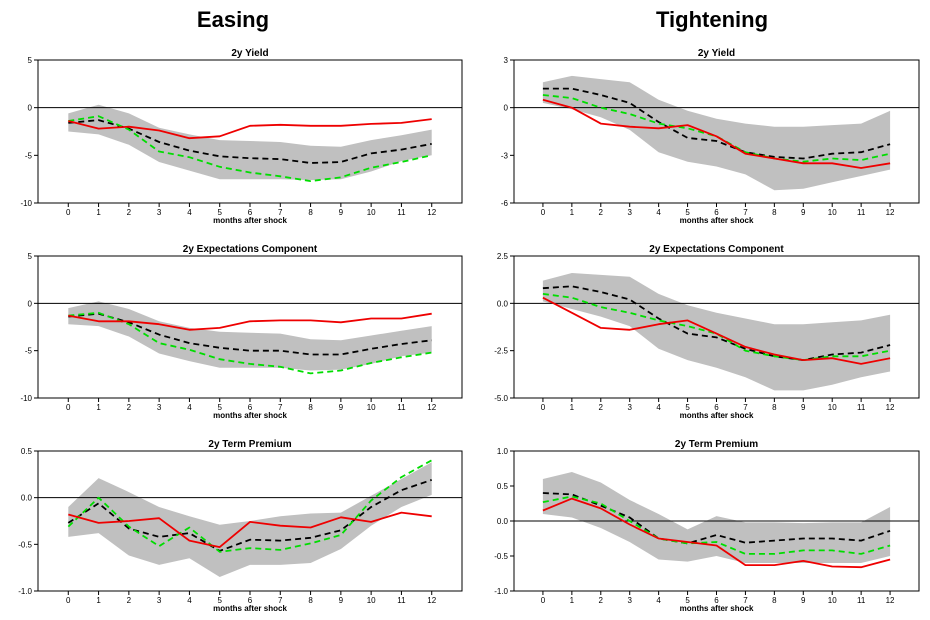  I want to click on y-tick-label: 2.5, so click(503, 256).